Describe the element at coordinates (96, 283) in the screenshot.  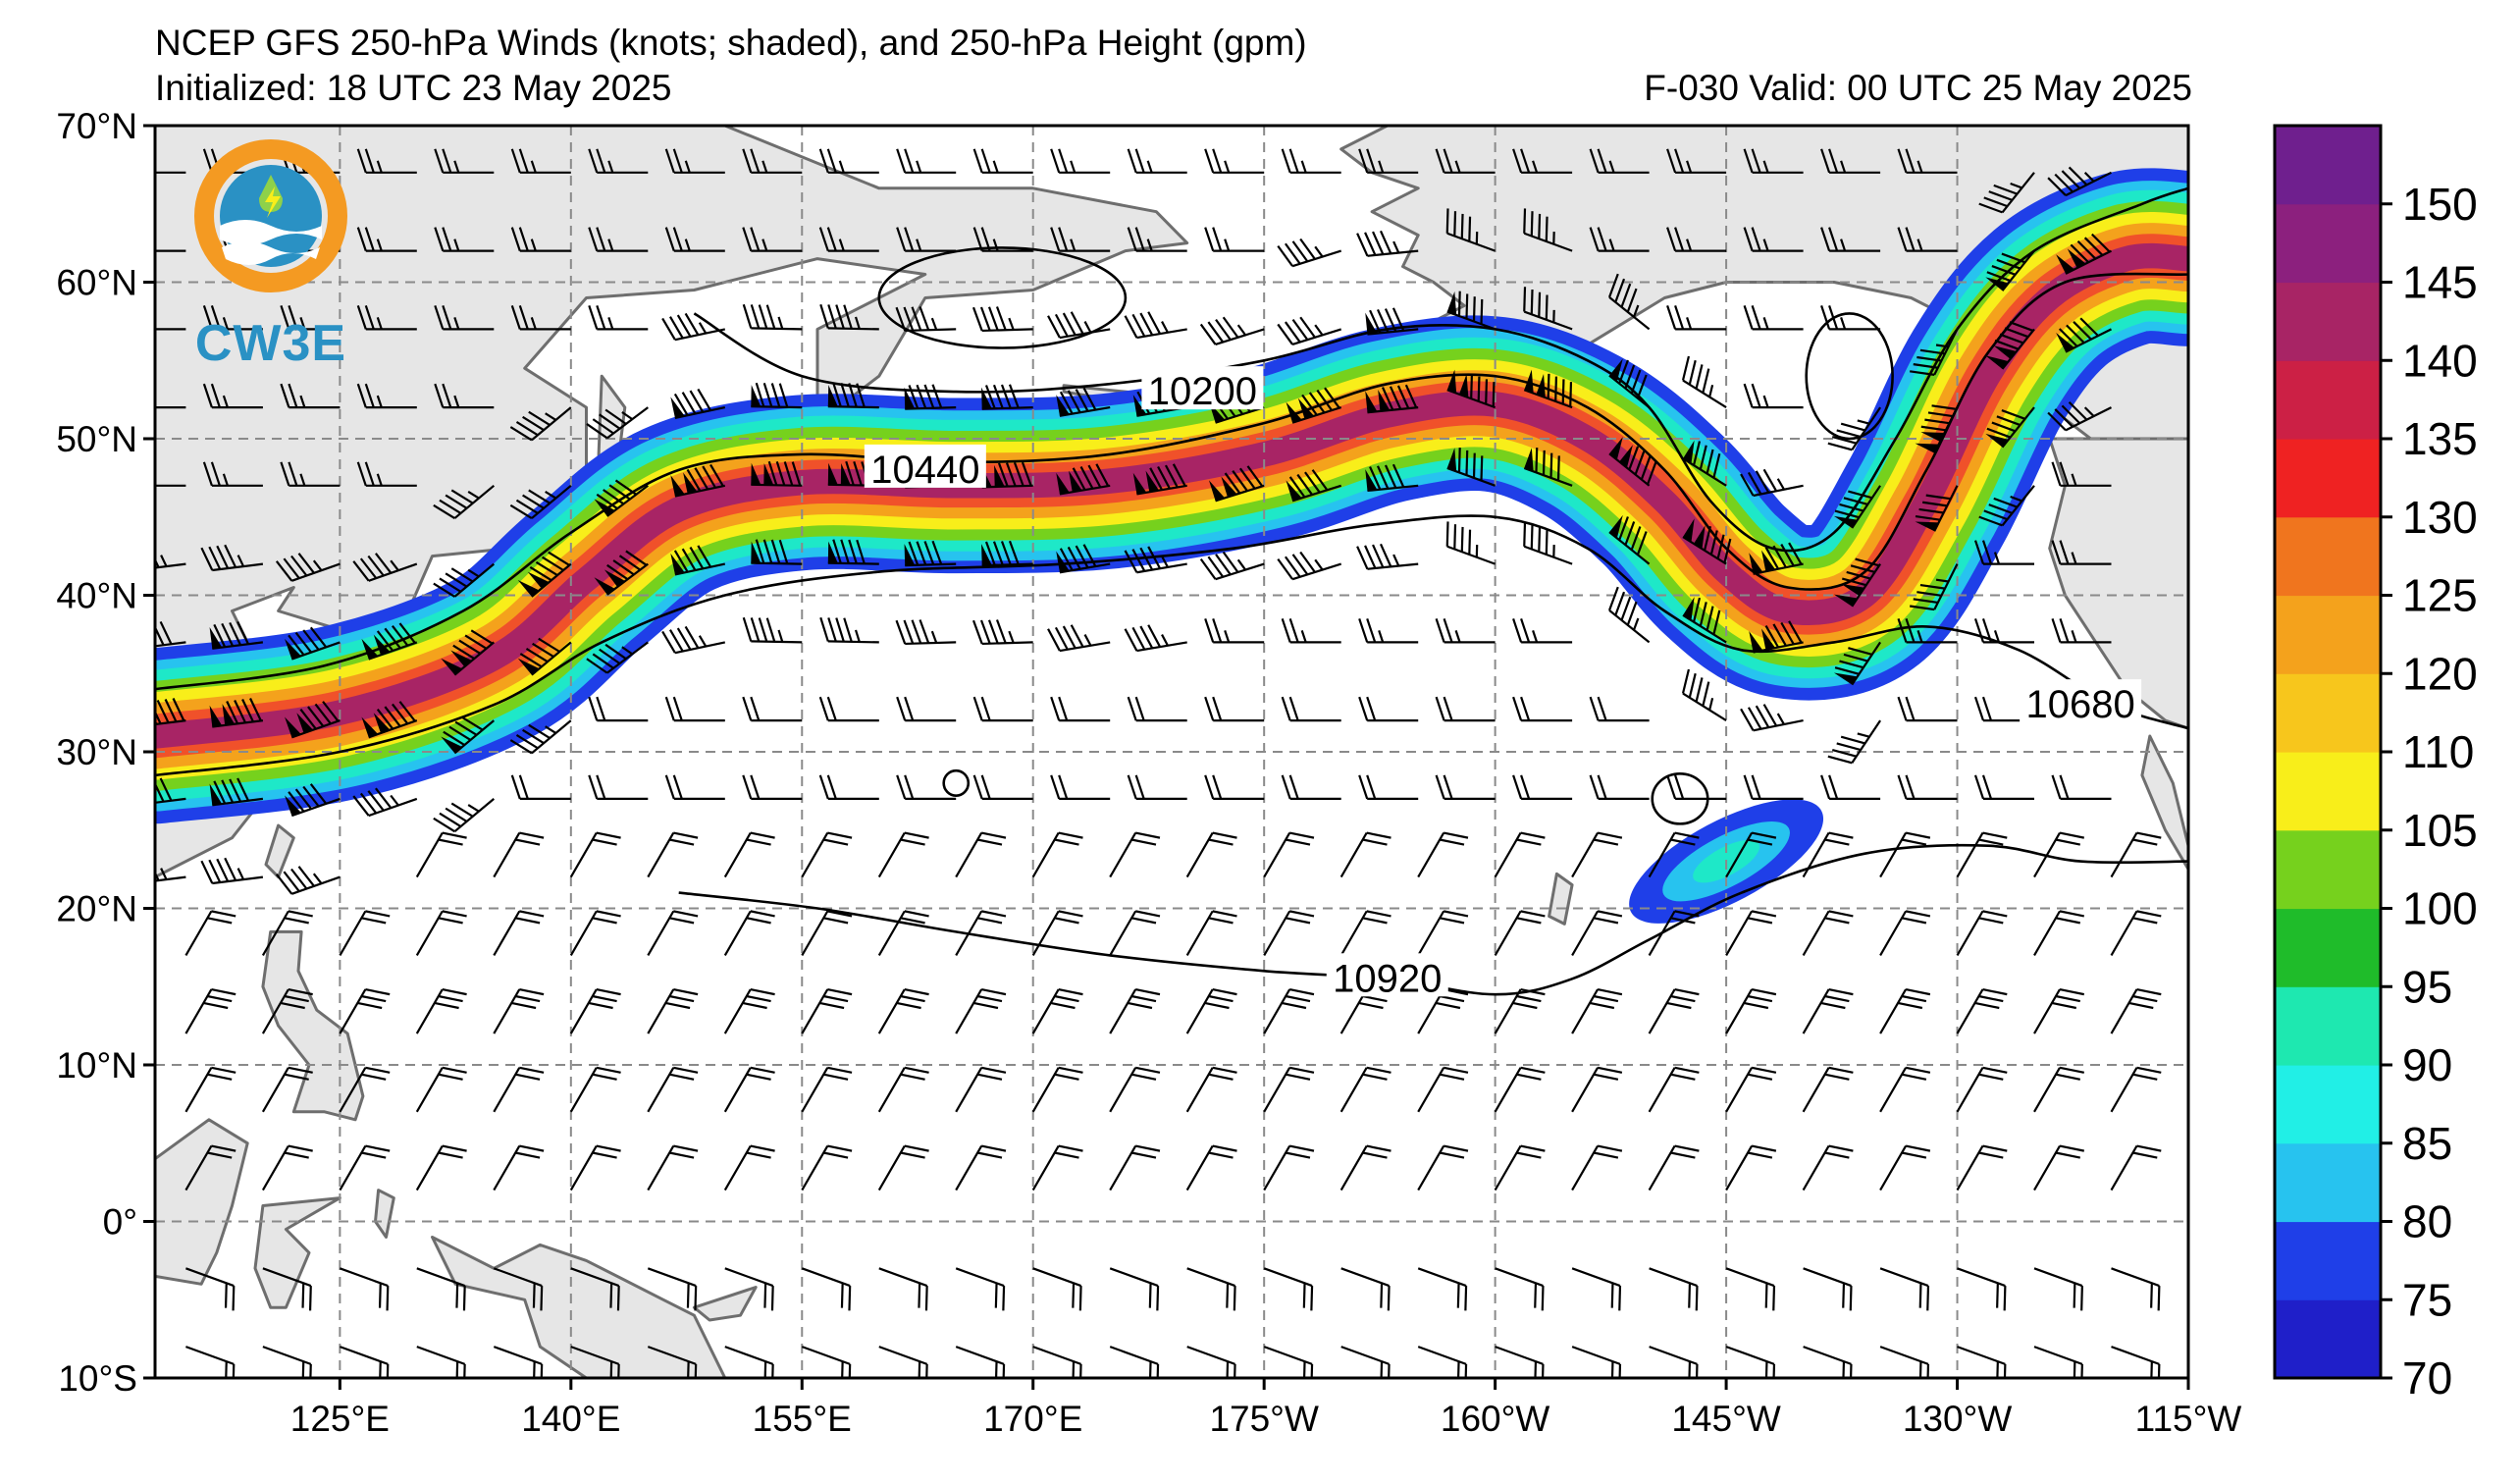
I see `y-tick-label: 60°N` at that location.